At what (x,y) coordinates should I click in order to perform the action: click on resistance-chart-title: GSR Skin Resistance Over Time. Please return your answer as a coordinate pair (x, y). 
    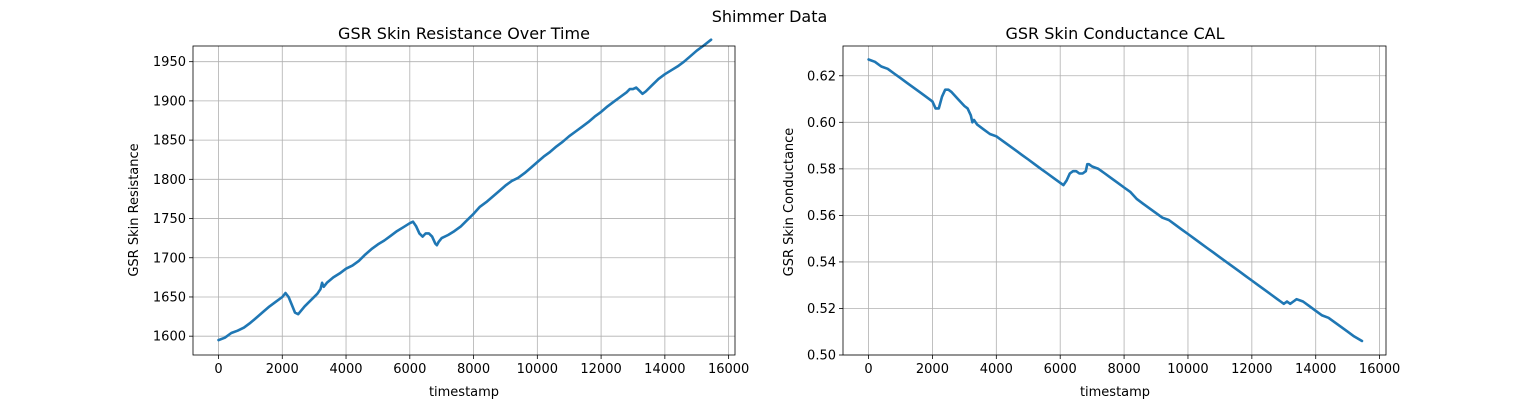
    Looking at the image, I should click on (464, 33).